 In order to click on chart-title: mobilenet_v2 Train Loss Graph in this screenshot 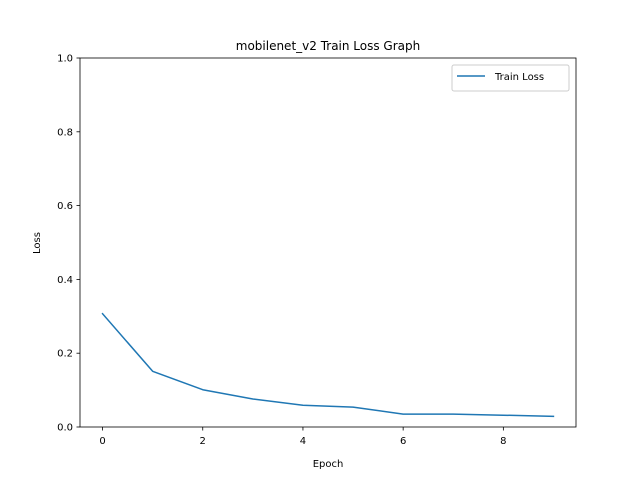, I will do `click(328, 46)`.